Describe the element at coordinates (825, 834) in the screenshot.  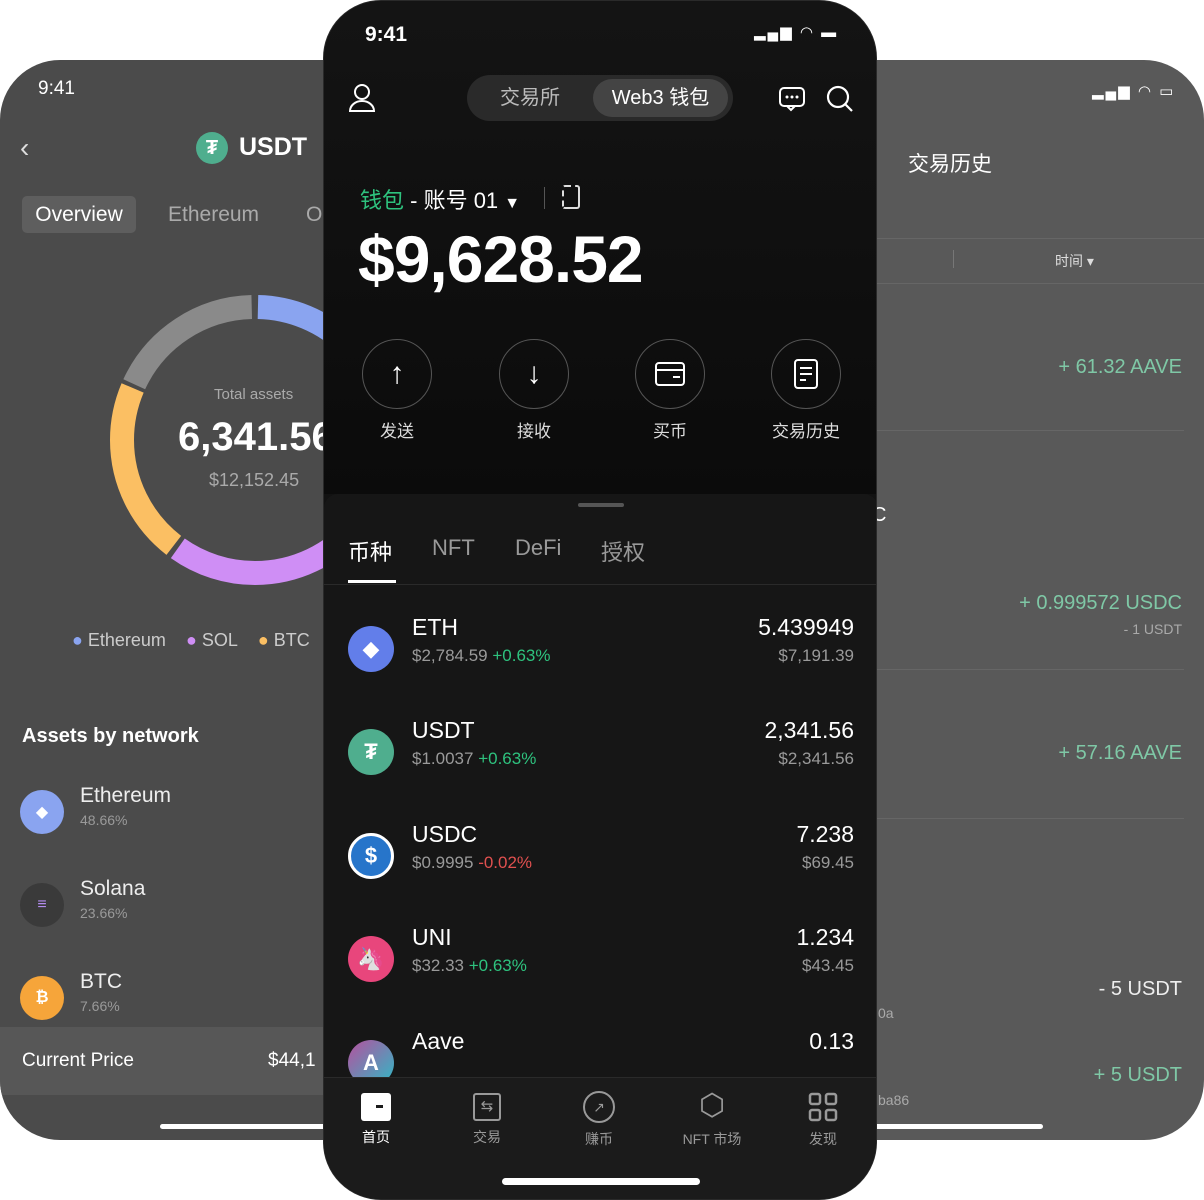
I see `token-amount: 7.238` at that location.